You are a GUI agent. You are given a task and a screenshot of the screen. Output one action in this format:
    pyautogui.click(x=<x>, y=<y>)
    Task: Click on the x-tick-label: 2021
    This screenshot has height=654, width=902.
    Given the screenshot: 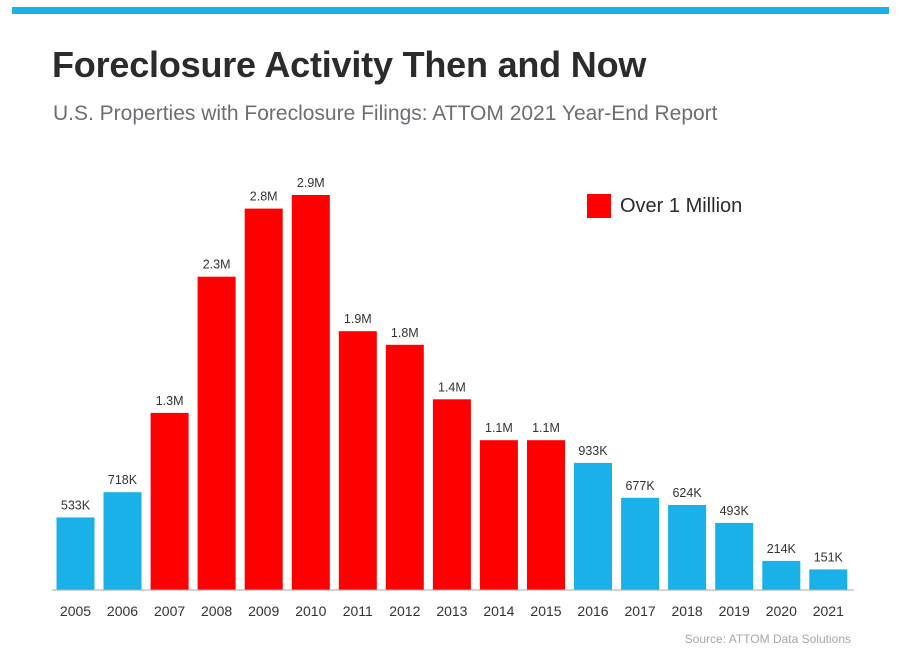 What is the action you would take?
    pyautogui.click(x=828, y=611)
    